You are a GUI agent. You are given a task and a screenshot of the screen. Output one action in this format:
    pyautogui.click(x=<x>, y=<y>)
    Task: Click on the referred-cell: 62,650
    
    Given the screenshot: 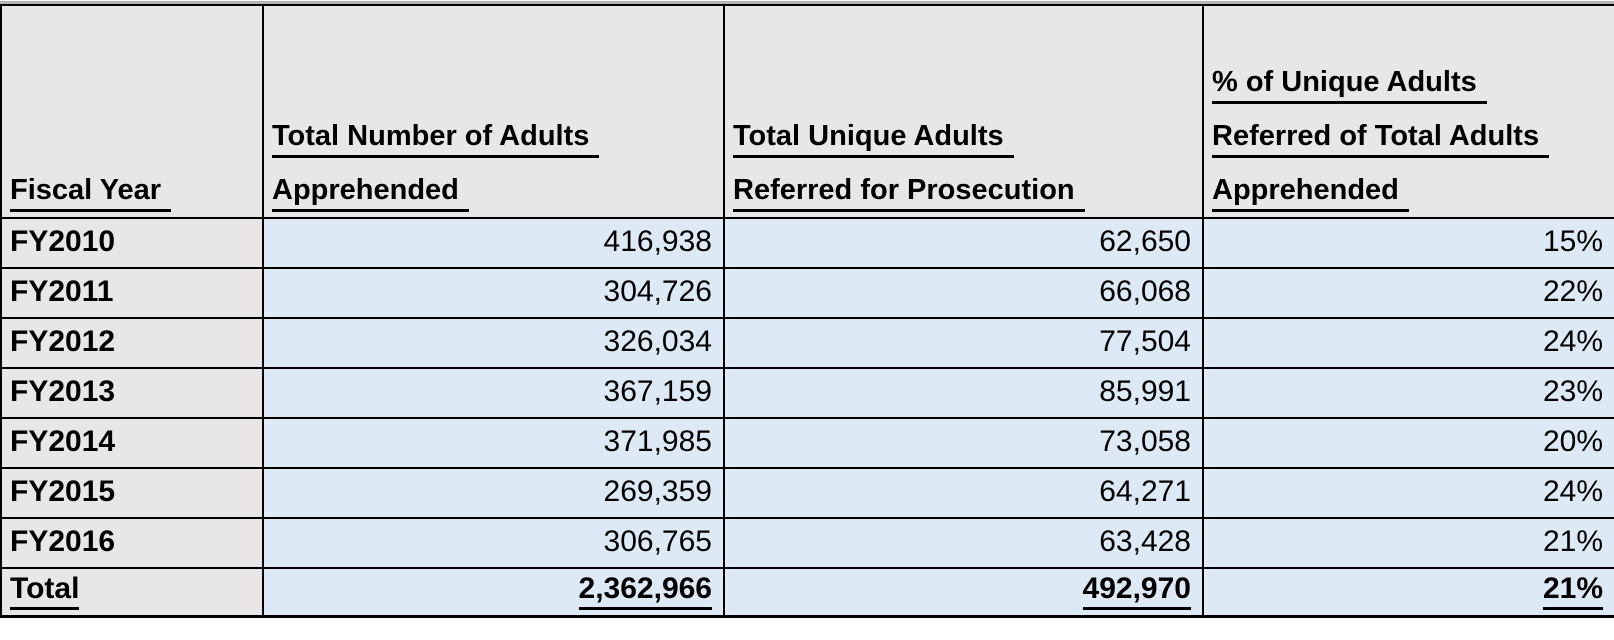 What is the action you would take?
    pyautogui.click(x=963, y=243)
    